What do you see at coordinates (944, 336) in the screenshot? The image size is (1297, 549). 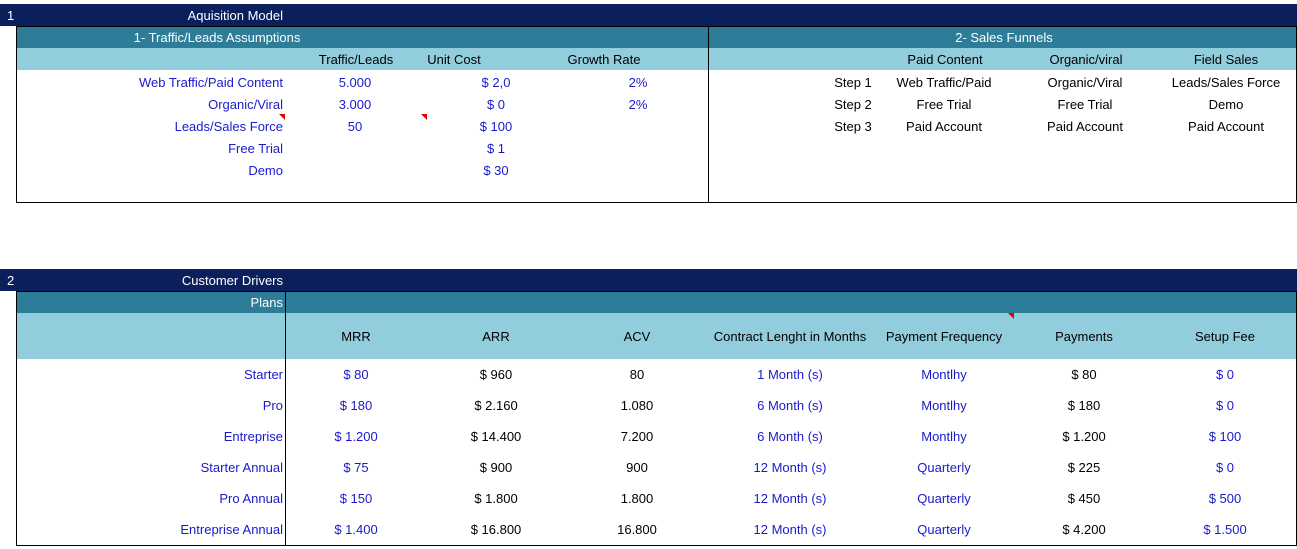 I see `header-payment-frequency: Payment Frequency` at bounding box center [944, 336].